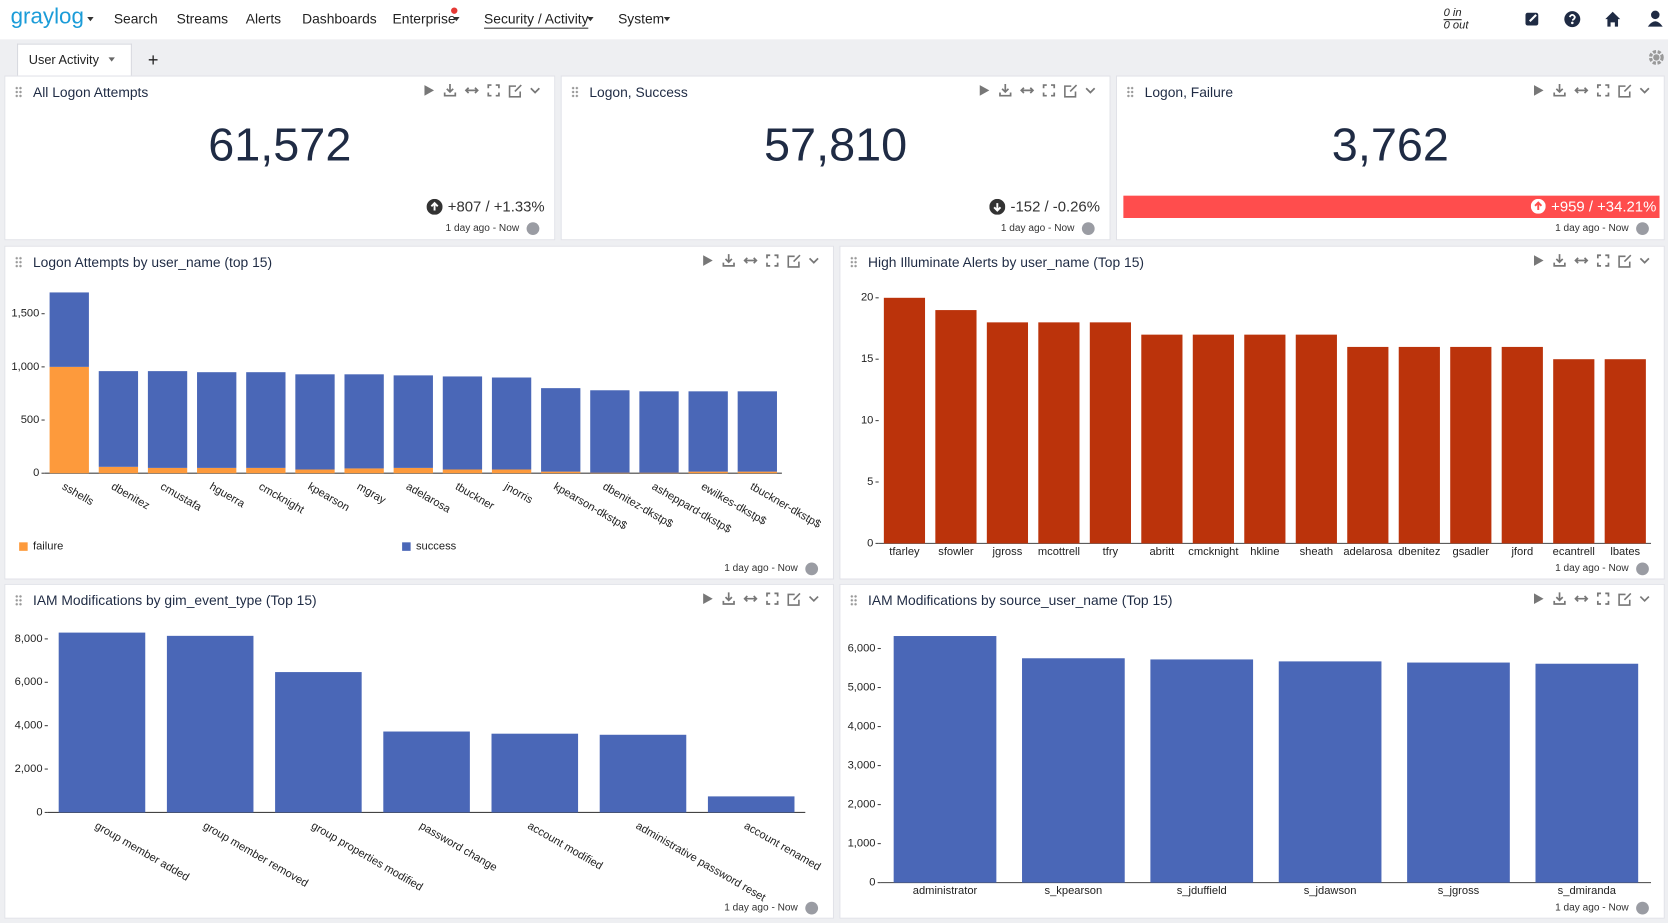 This screenshot has height=923, width=1668. What do you see at coordinates (263, 18) in the screenshot?
I see `nav-item: Alerts` at bounding box center [263, 18].